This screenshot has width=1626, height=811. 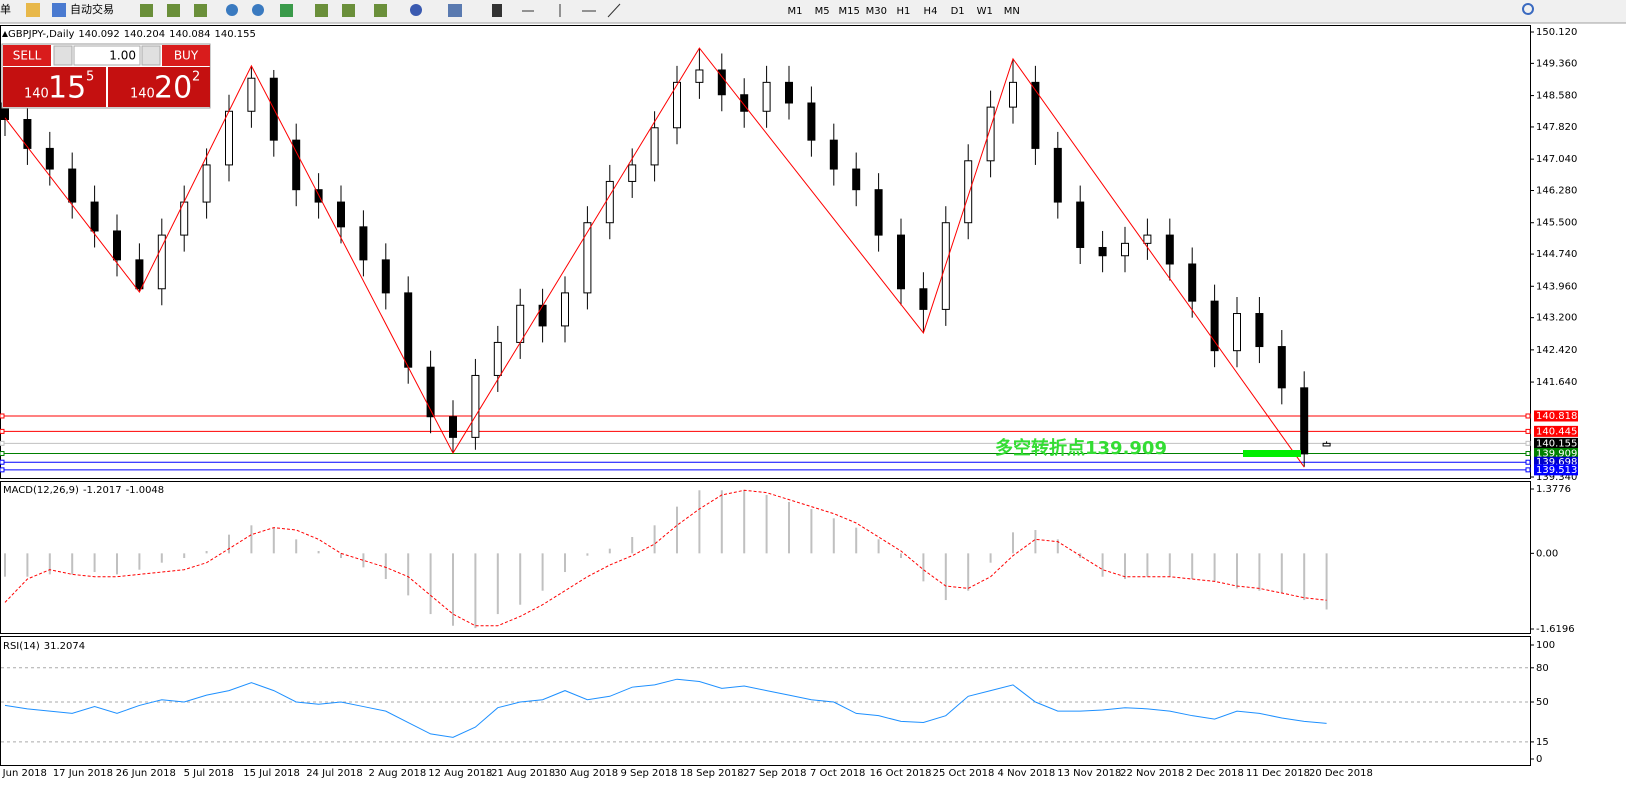 I want to click on y-tick-label: 0.00, so click(x=1547, y=553).